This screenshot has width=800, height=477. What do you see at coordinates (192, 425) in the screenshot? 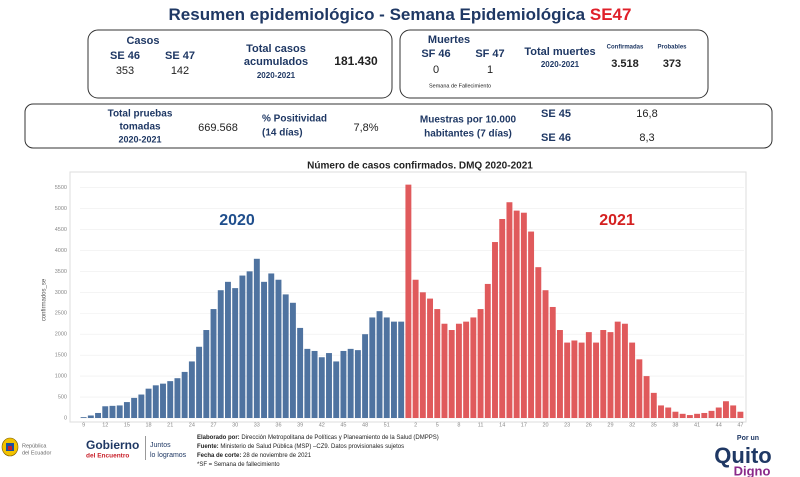
I see `x-tick-label: 24` at bounding box center [192, 425].